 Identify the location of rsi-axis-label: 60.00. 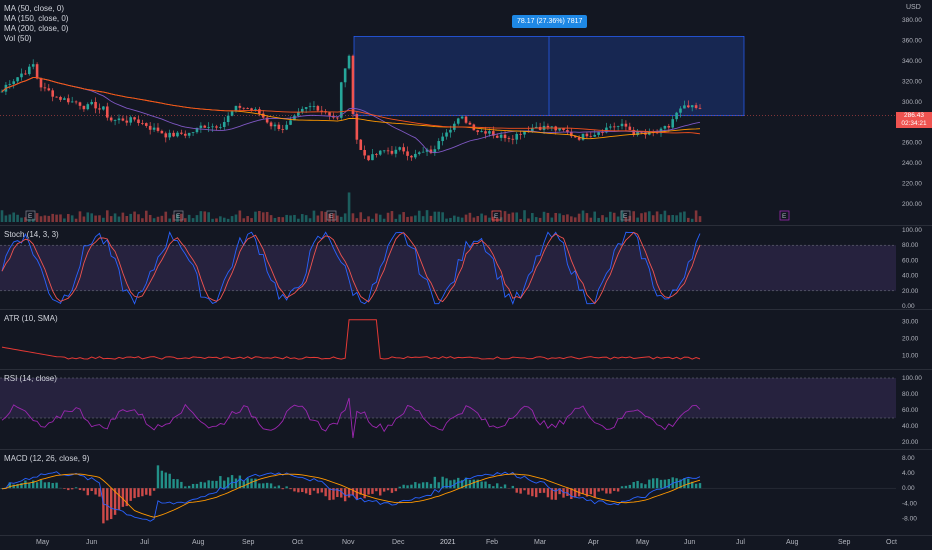
(910, 410).